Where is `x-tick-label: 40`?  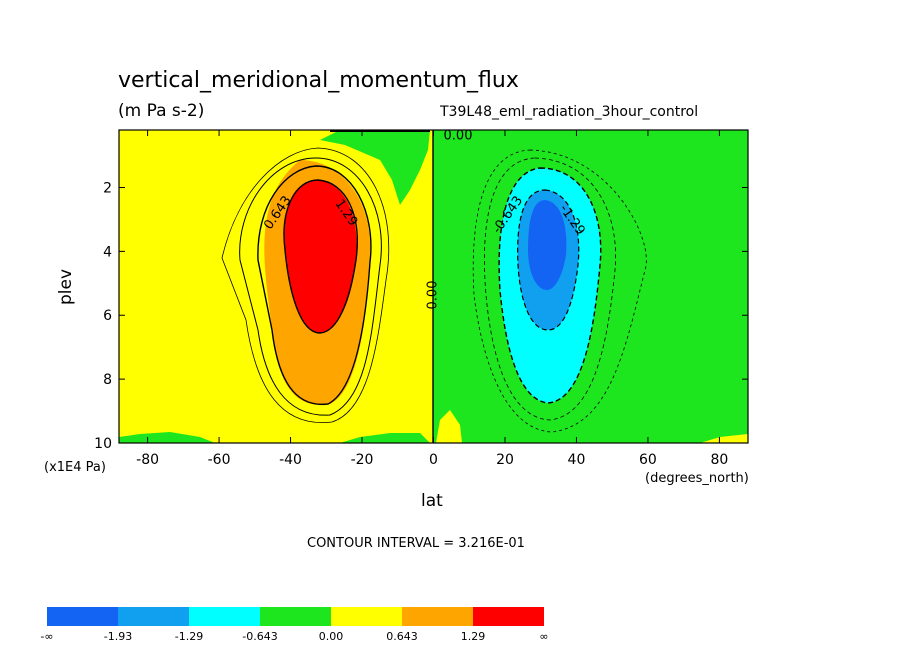
x-tick-label: 40 is located at coordinates (577, 460).